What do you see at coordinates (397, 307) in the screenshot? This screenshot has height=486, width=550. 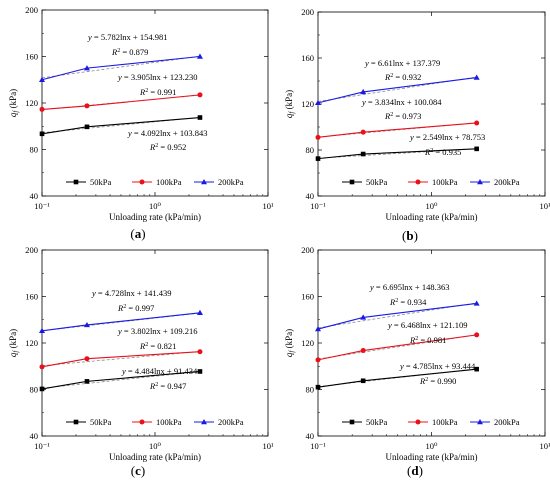 I see `series-200kPa: y = 6.695lnx + 148.363 R2 = 0.934` at bounding box center [397, 307].